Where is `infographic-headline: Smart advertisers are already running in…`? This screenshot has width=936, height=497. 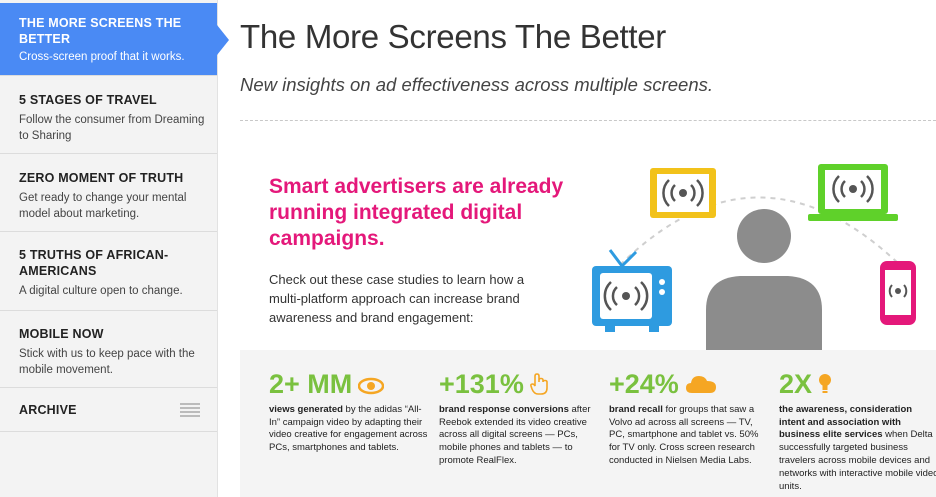
infographic-headline: Smart advertisers are already running in… is located at coordinates (416, 212).